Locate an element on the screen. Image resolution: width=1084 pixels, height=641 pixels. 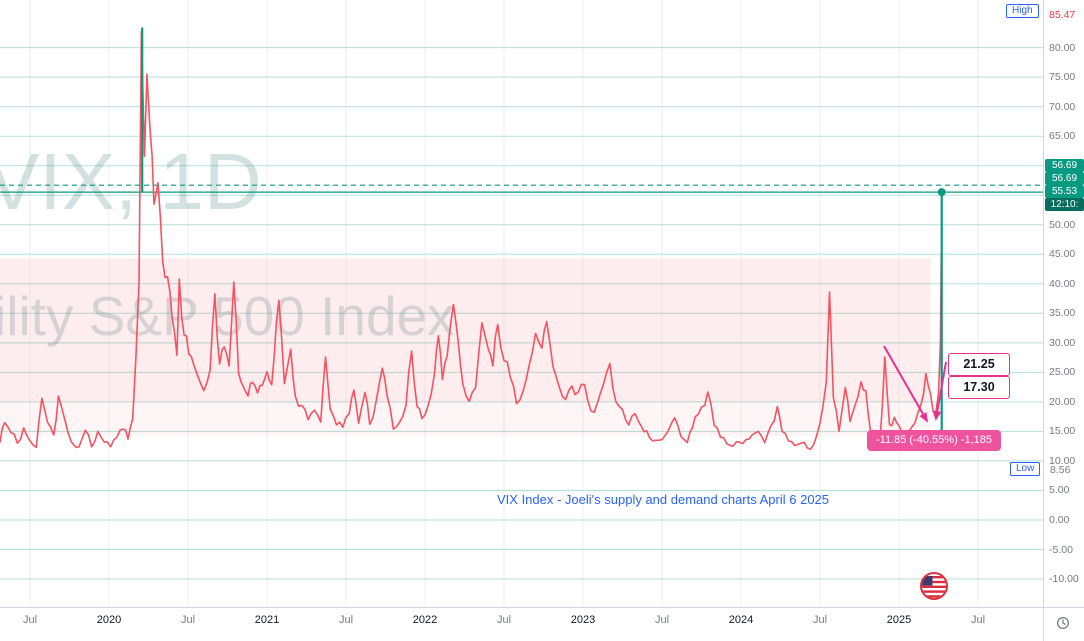
price-callout-upper: 21.25 is located at coordinates (979, 364).